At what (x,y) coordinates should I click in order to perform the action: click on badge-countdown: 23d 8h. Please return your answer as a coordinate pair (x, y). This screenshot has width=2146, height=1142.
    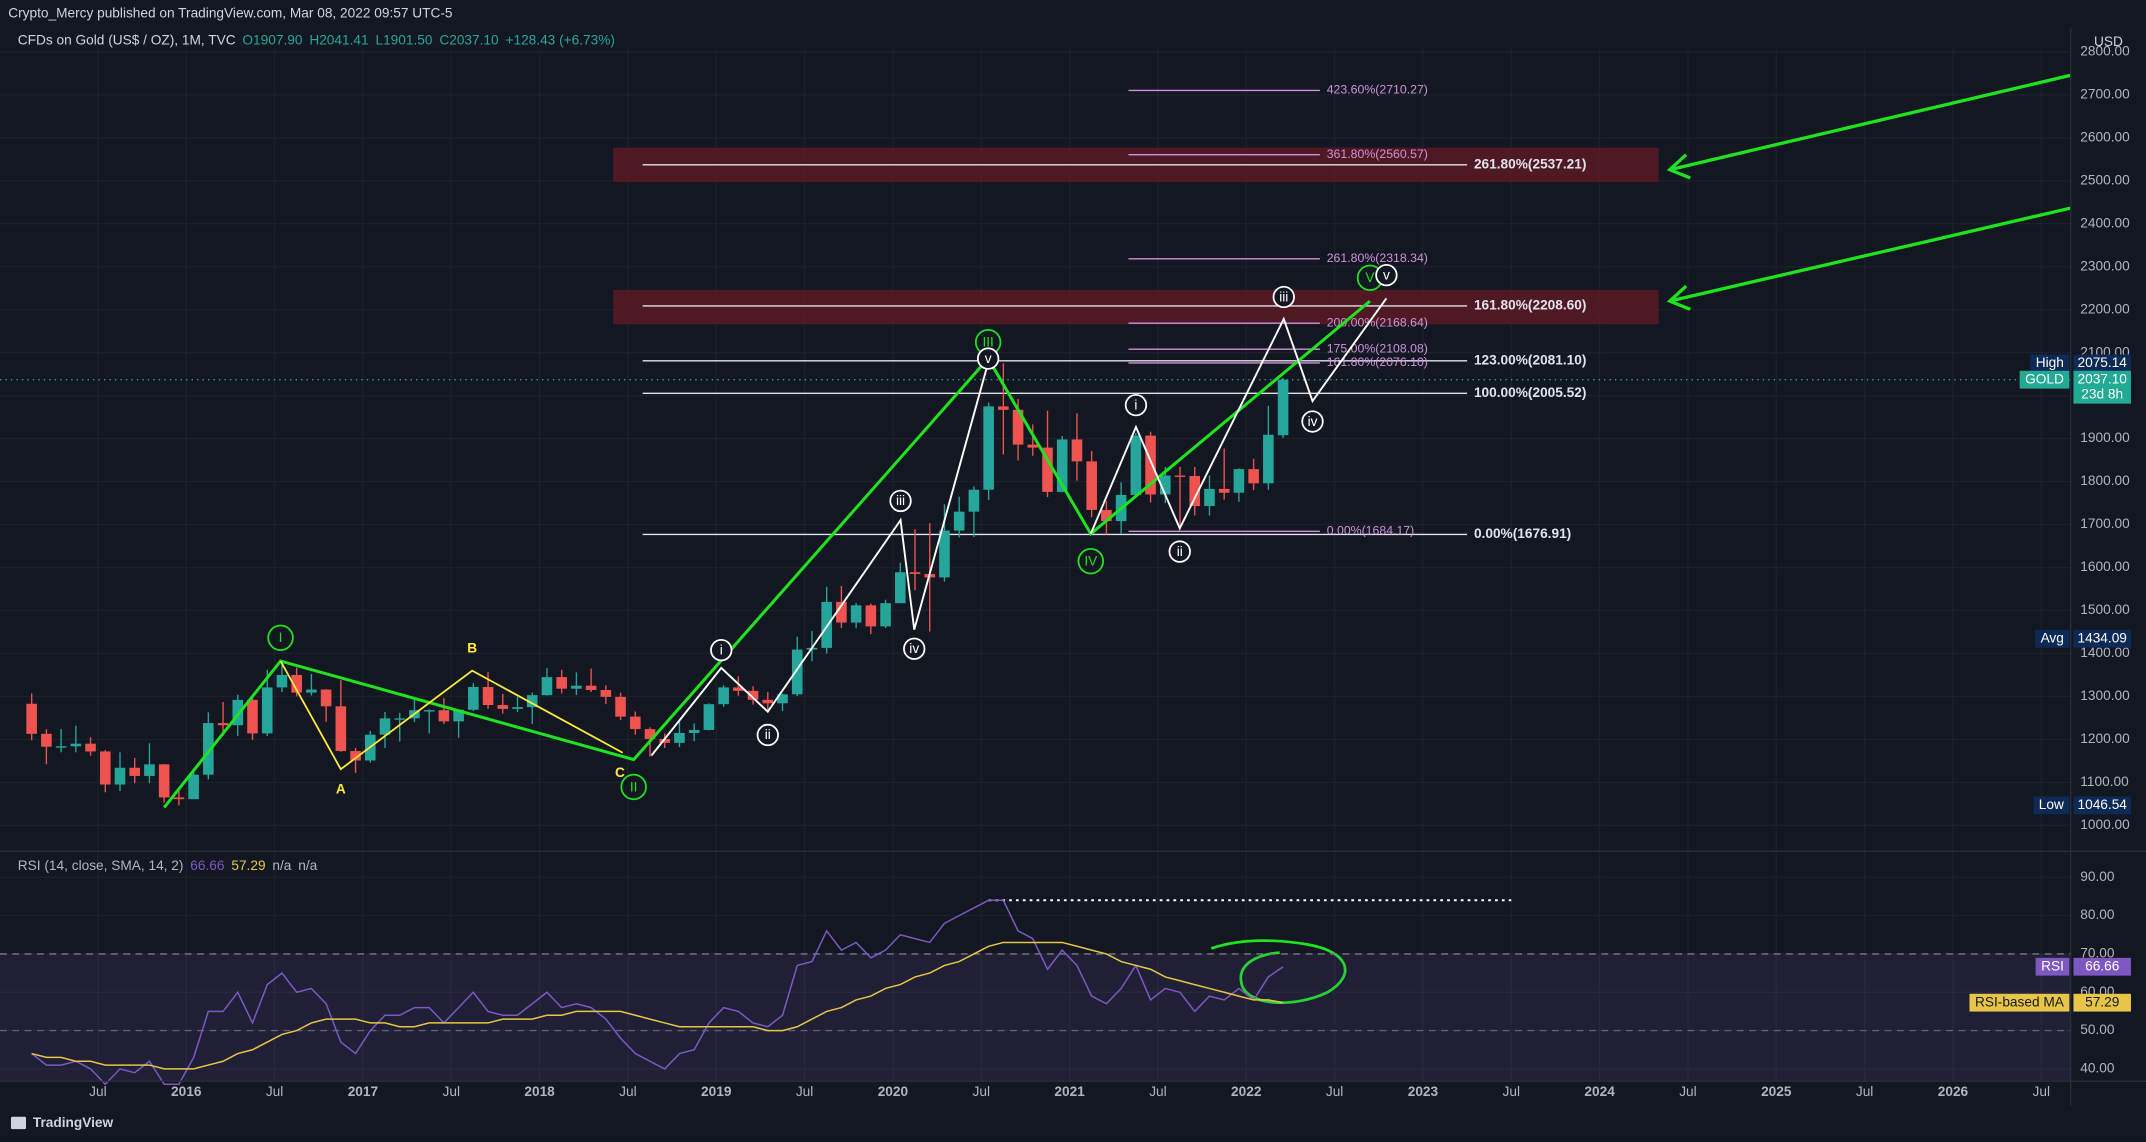
    Looking at the image, I should click on (2102, 393).